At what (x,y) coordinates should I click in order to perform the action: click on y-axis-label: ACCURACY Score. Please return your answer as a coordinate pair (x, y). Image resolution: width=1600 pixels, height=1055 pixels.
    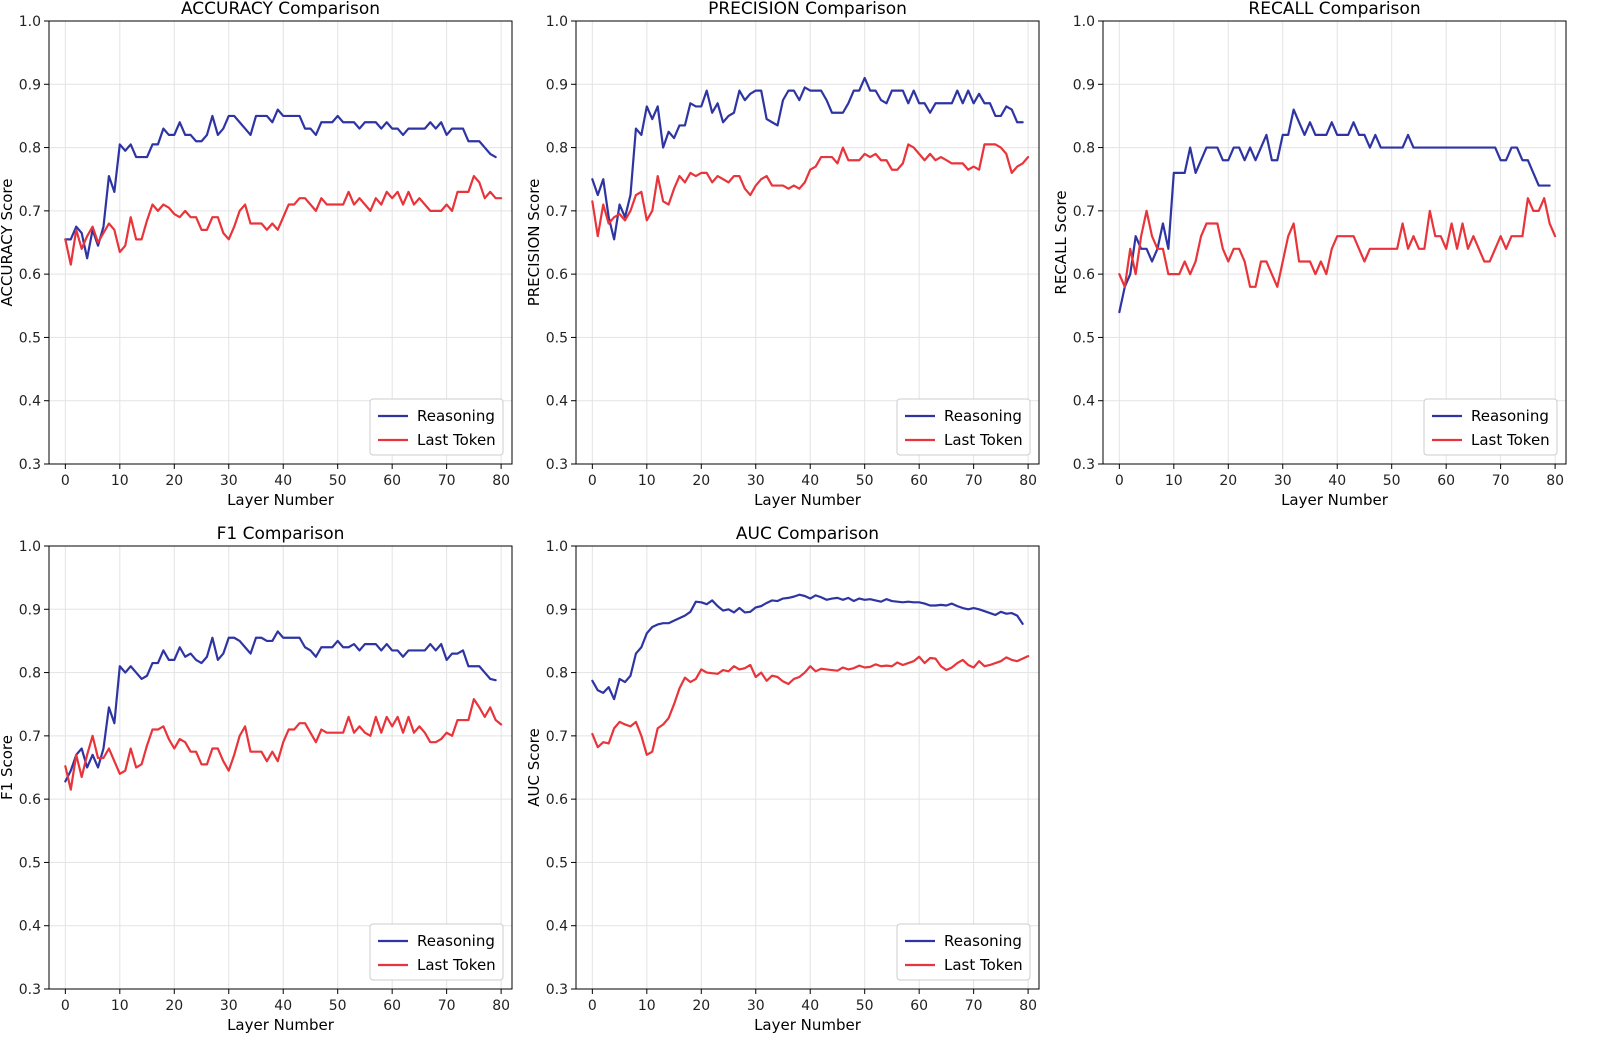
    Looking at the image, I should click on (8, 243).